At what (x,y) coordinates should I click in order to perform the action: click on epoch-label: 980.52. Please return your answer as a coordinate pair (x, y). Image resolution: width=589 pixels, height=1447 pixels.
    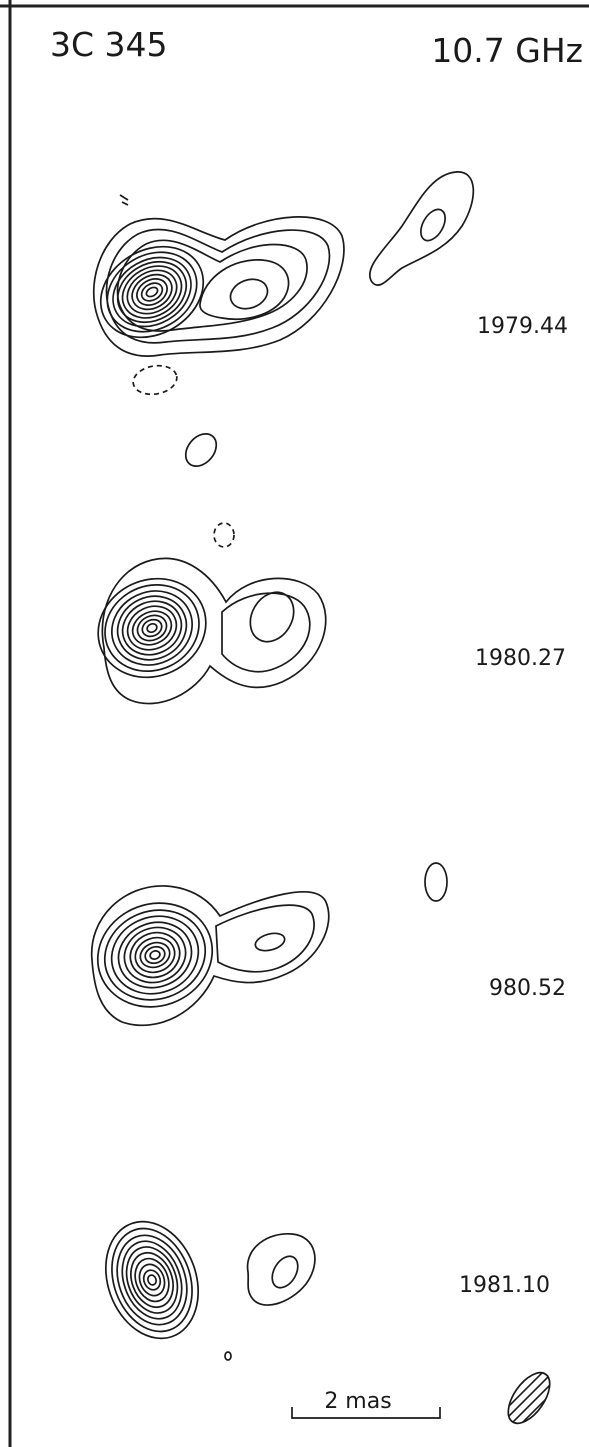
    Looking at the image, I should click on (527, 988).